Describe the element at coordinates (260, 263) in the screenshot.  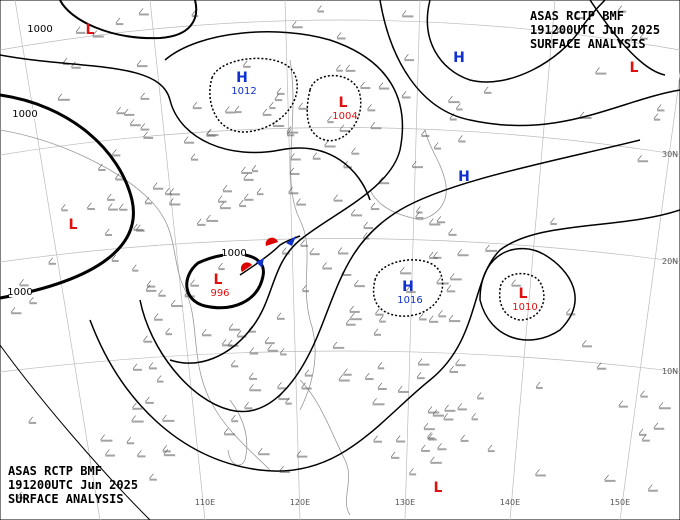
I see `cold-front-symbol` at that location.